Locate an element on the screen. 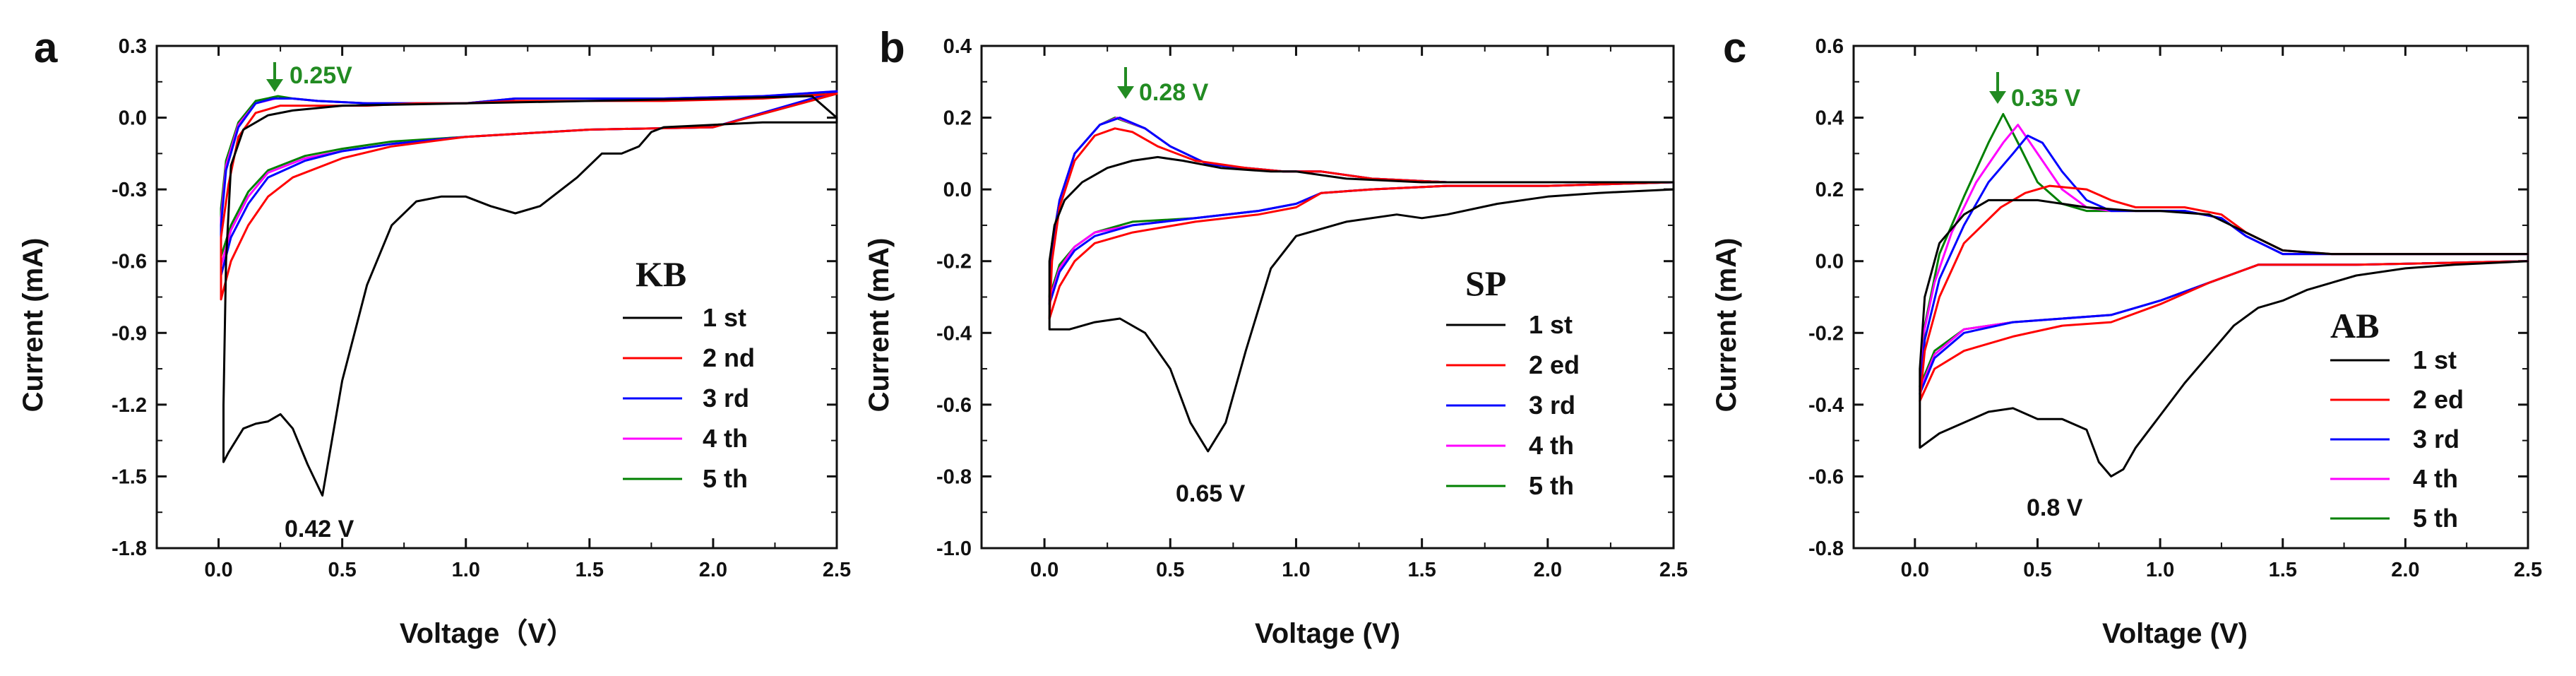 The width and height of the screenshot is (2576, 676). legend-a: KB 1 st 2 nd 3 rd 4 th 5 th is located at coordinates (689, 373).